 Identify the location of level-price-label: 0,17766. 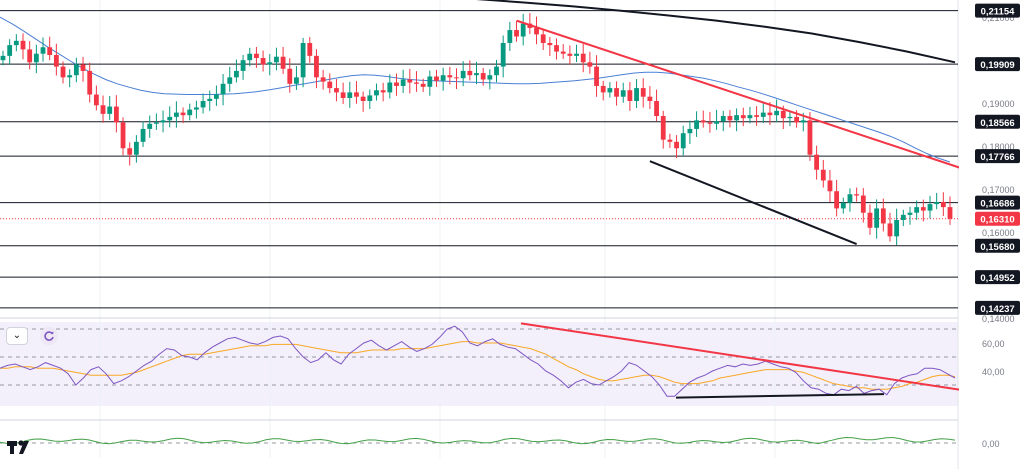
(997, 157).